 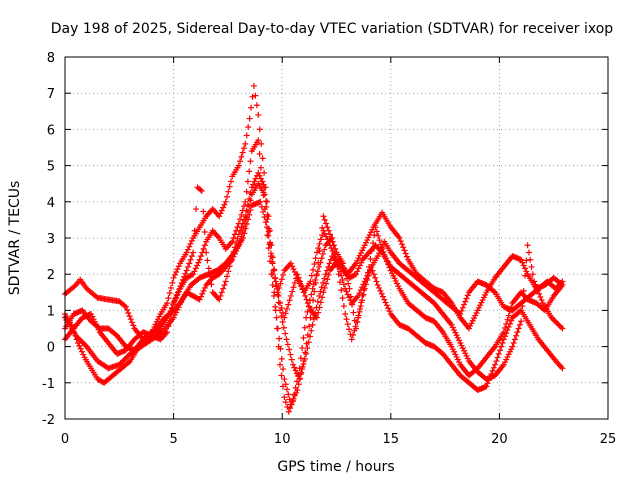 What do you see at coordinates (51, 94) in the screenshot?
I see `y-tick-label: 7` at bounding box center [51, 94].